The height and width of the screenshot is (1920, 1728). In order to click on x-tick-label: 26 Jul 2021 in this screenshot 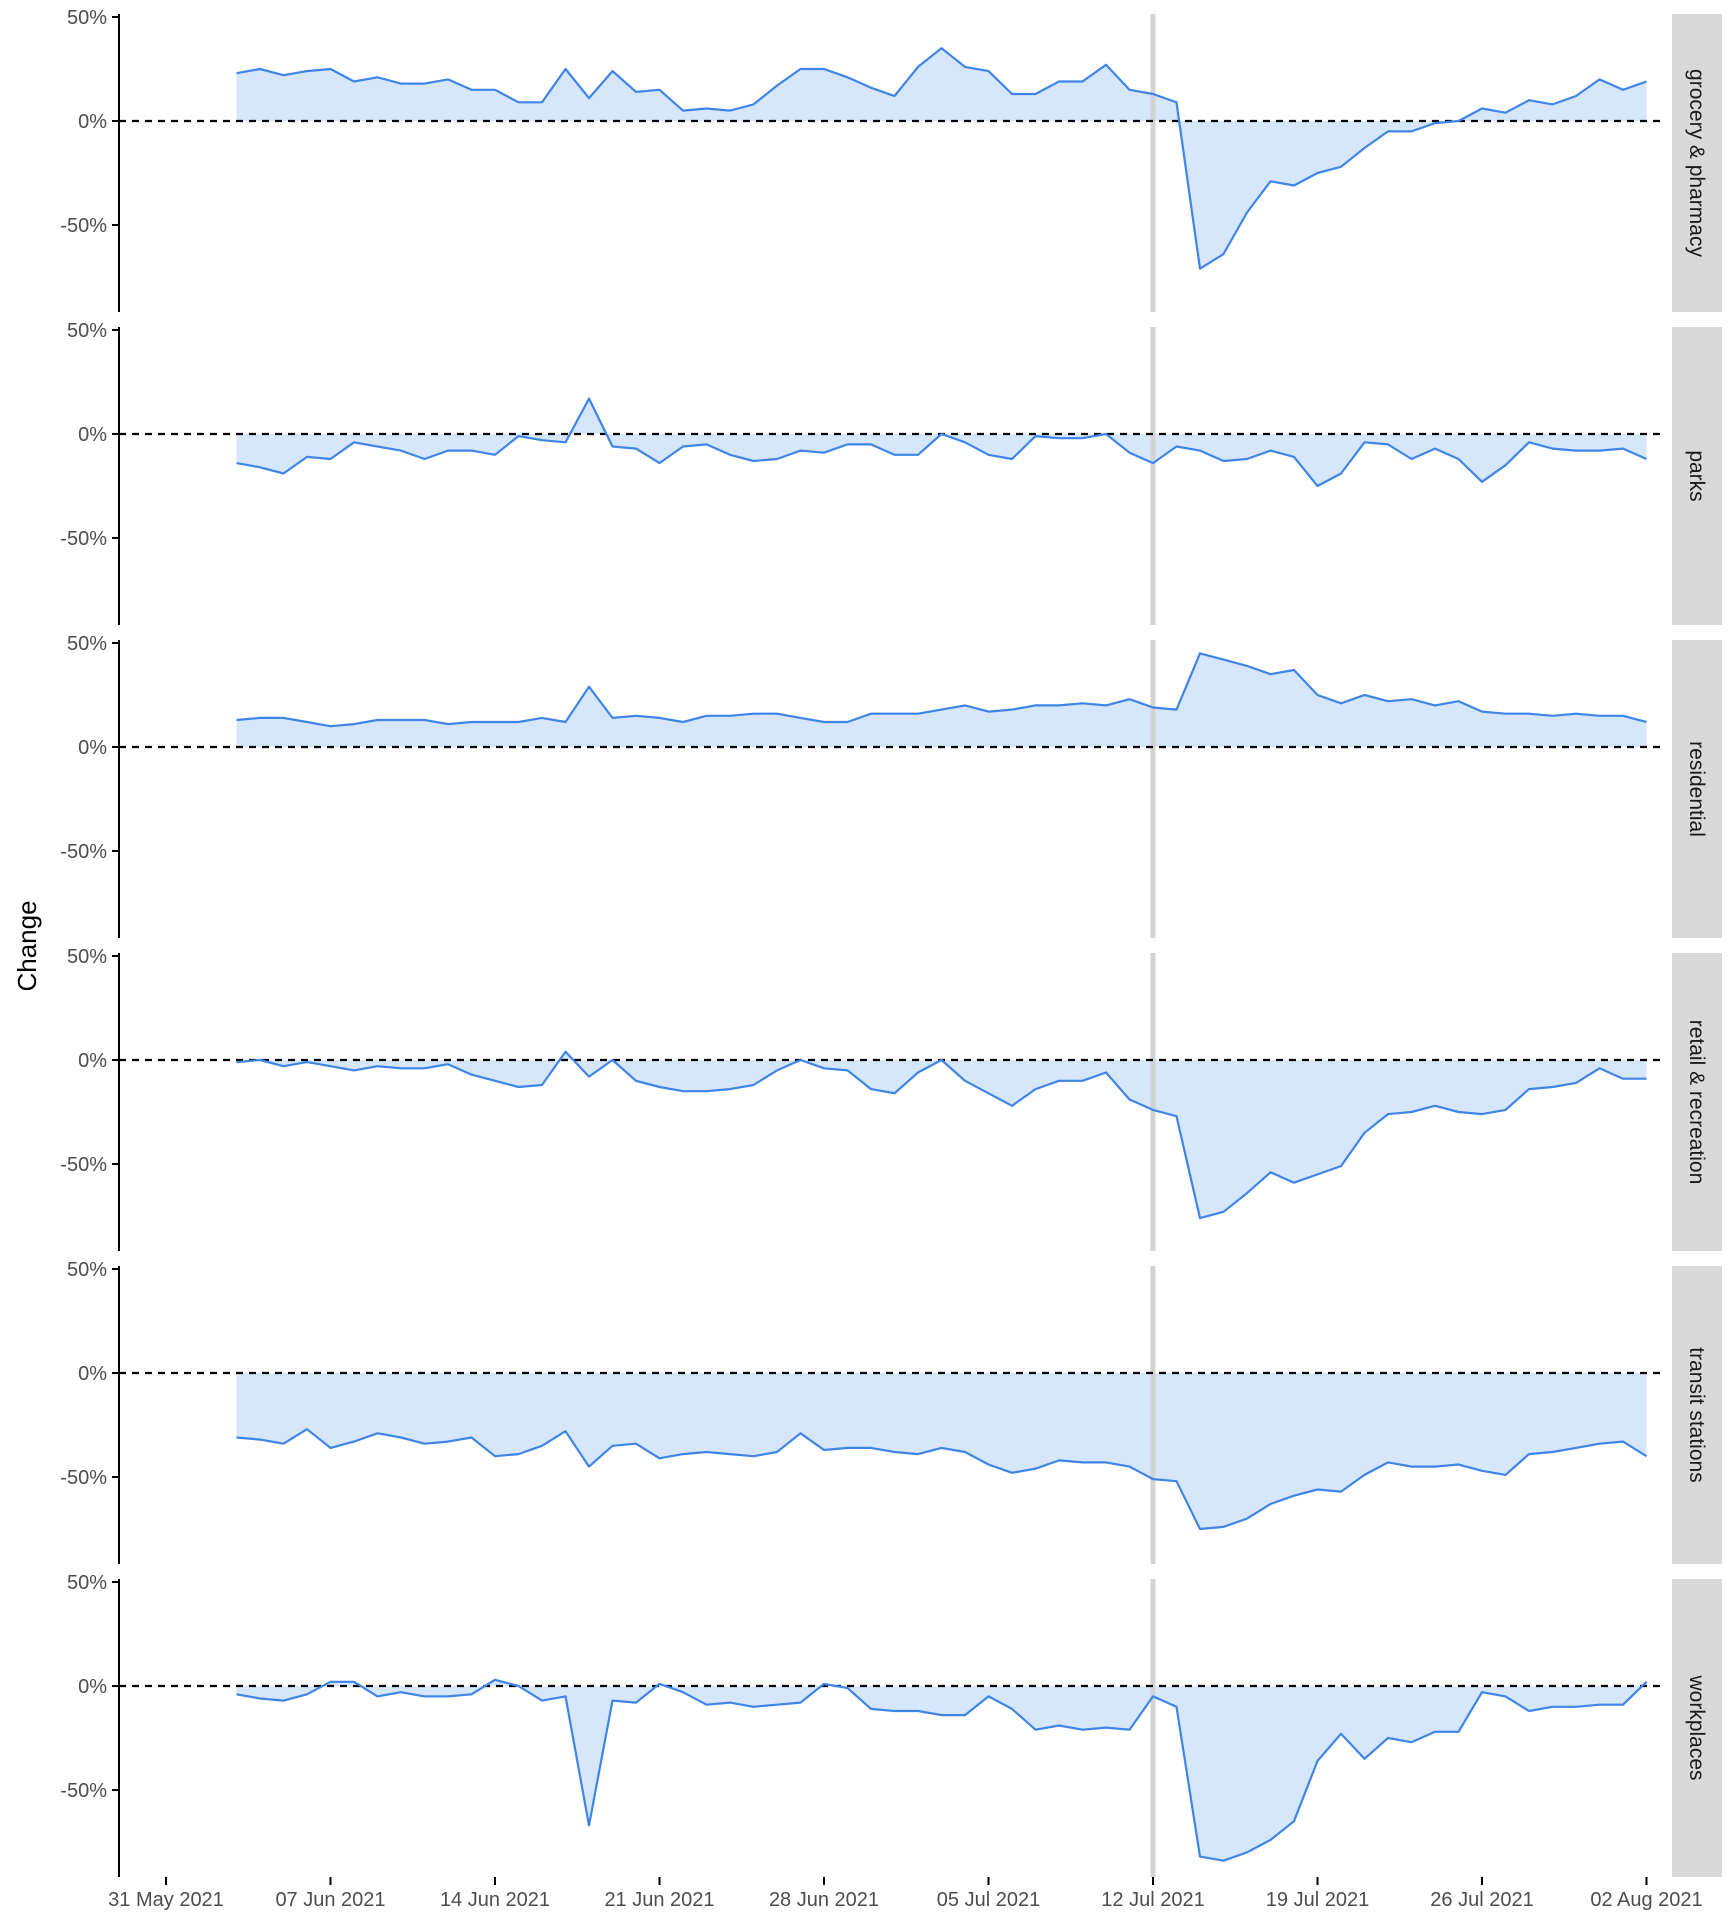, I will do `click(1481, 1900)`.